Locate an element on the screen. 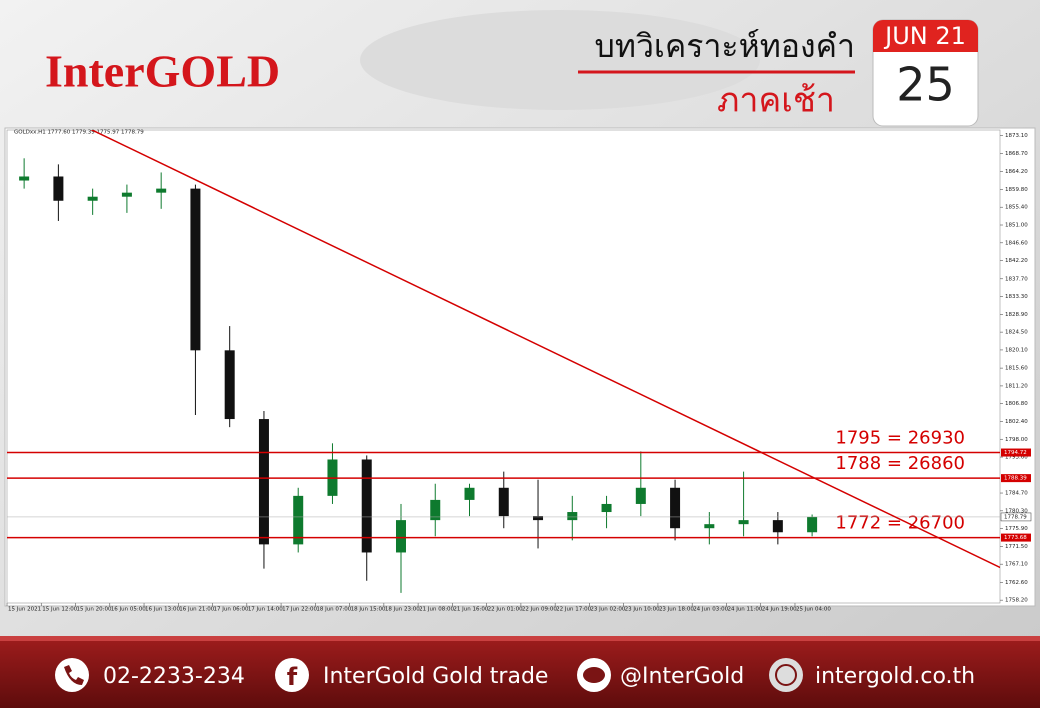  x-tick-label: 16 Jun 13:00 is located at coordinates (162, 610).